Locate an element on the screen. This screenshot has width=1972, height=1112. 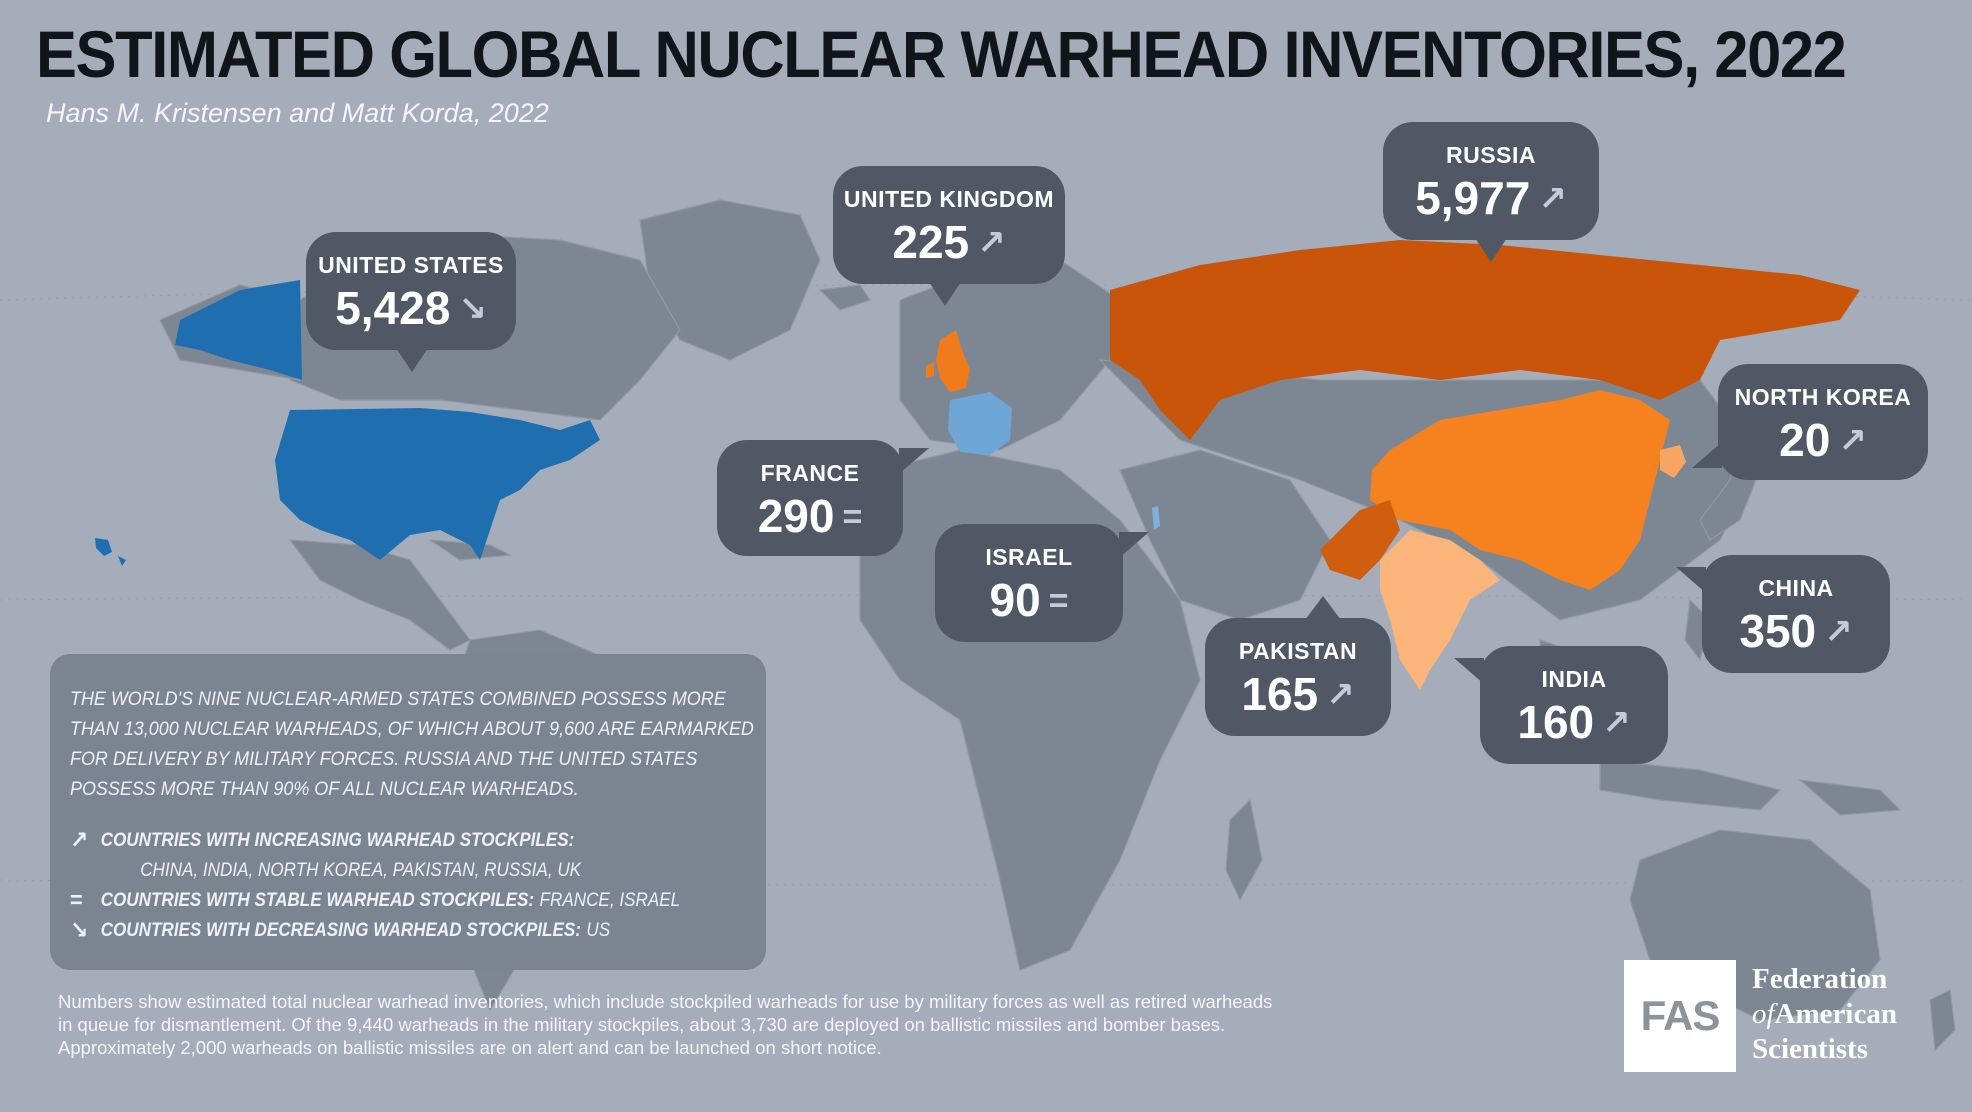
callout-france: FRANCE 290 = is located at coordinates (823, 498).